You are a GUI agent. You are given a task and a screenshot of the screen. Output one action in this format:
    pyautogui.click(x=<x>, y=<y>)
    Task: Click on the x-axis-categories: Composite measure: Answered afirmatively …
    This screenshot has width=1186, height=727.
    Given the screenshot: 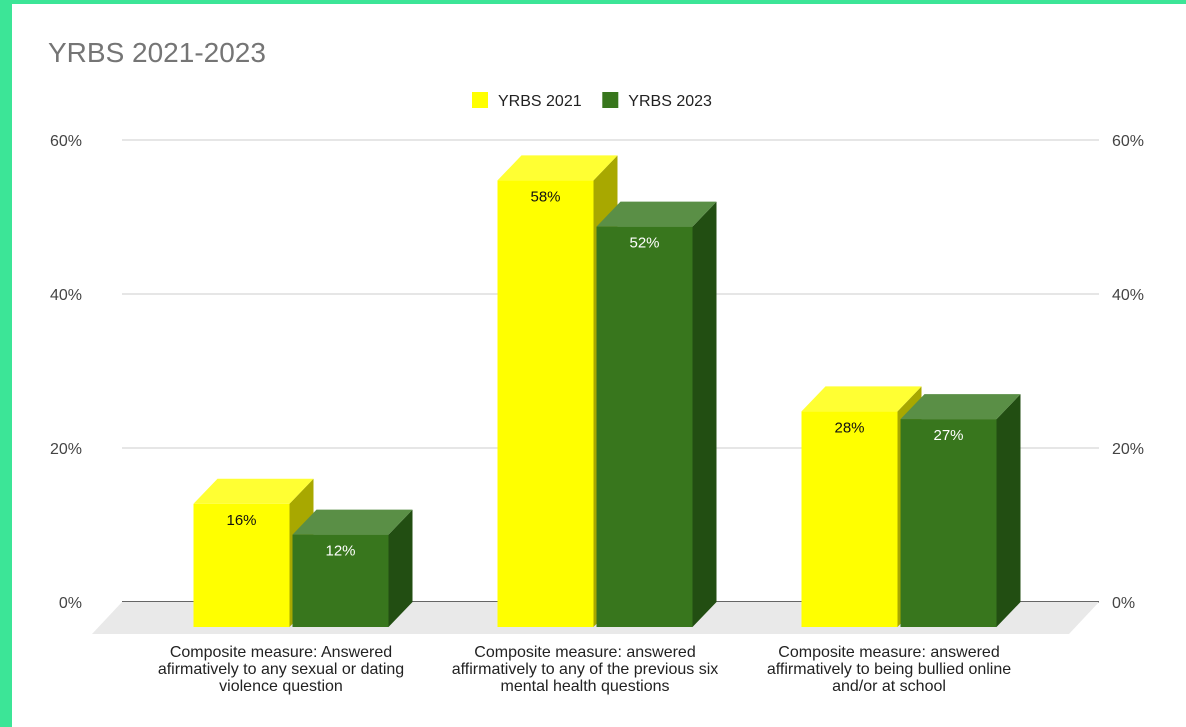 What is the action you would take?
    pyautogui.click(x=584, y=669)
    